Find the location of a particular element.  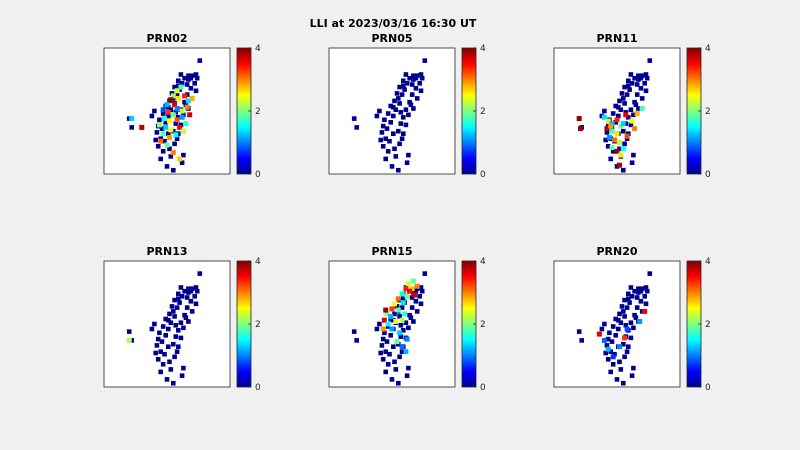

colorbar-tick-label: 4 is located at coordinates (258, 49).